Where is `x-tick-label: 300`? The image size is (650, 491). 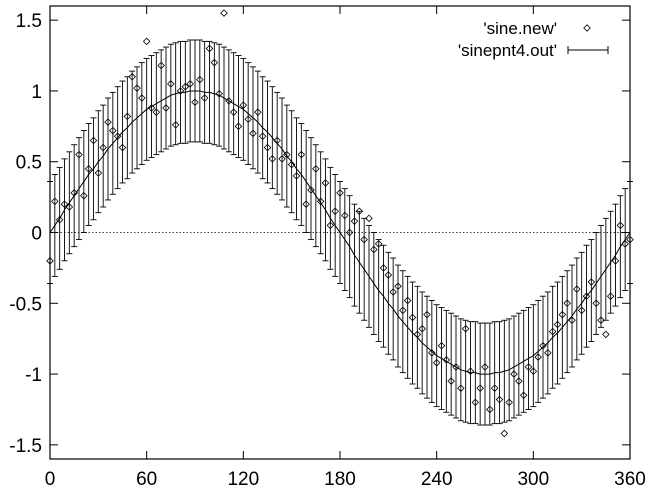 x-tick-label: 300 is located at coordinates (533, 479).